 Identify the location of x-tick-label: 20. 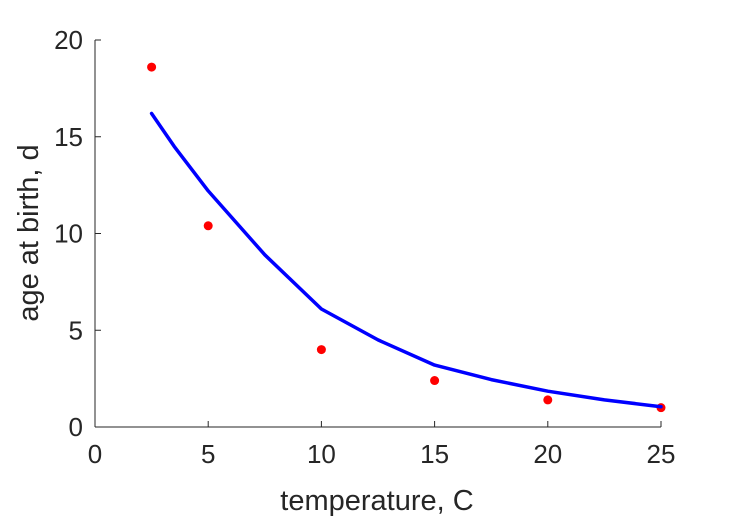
(547, 454).